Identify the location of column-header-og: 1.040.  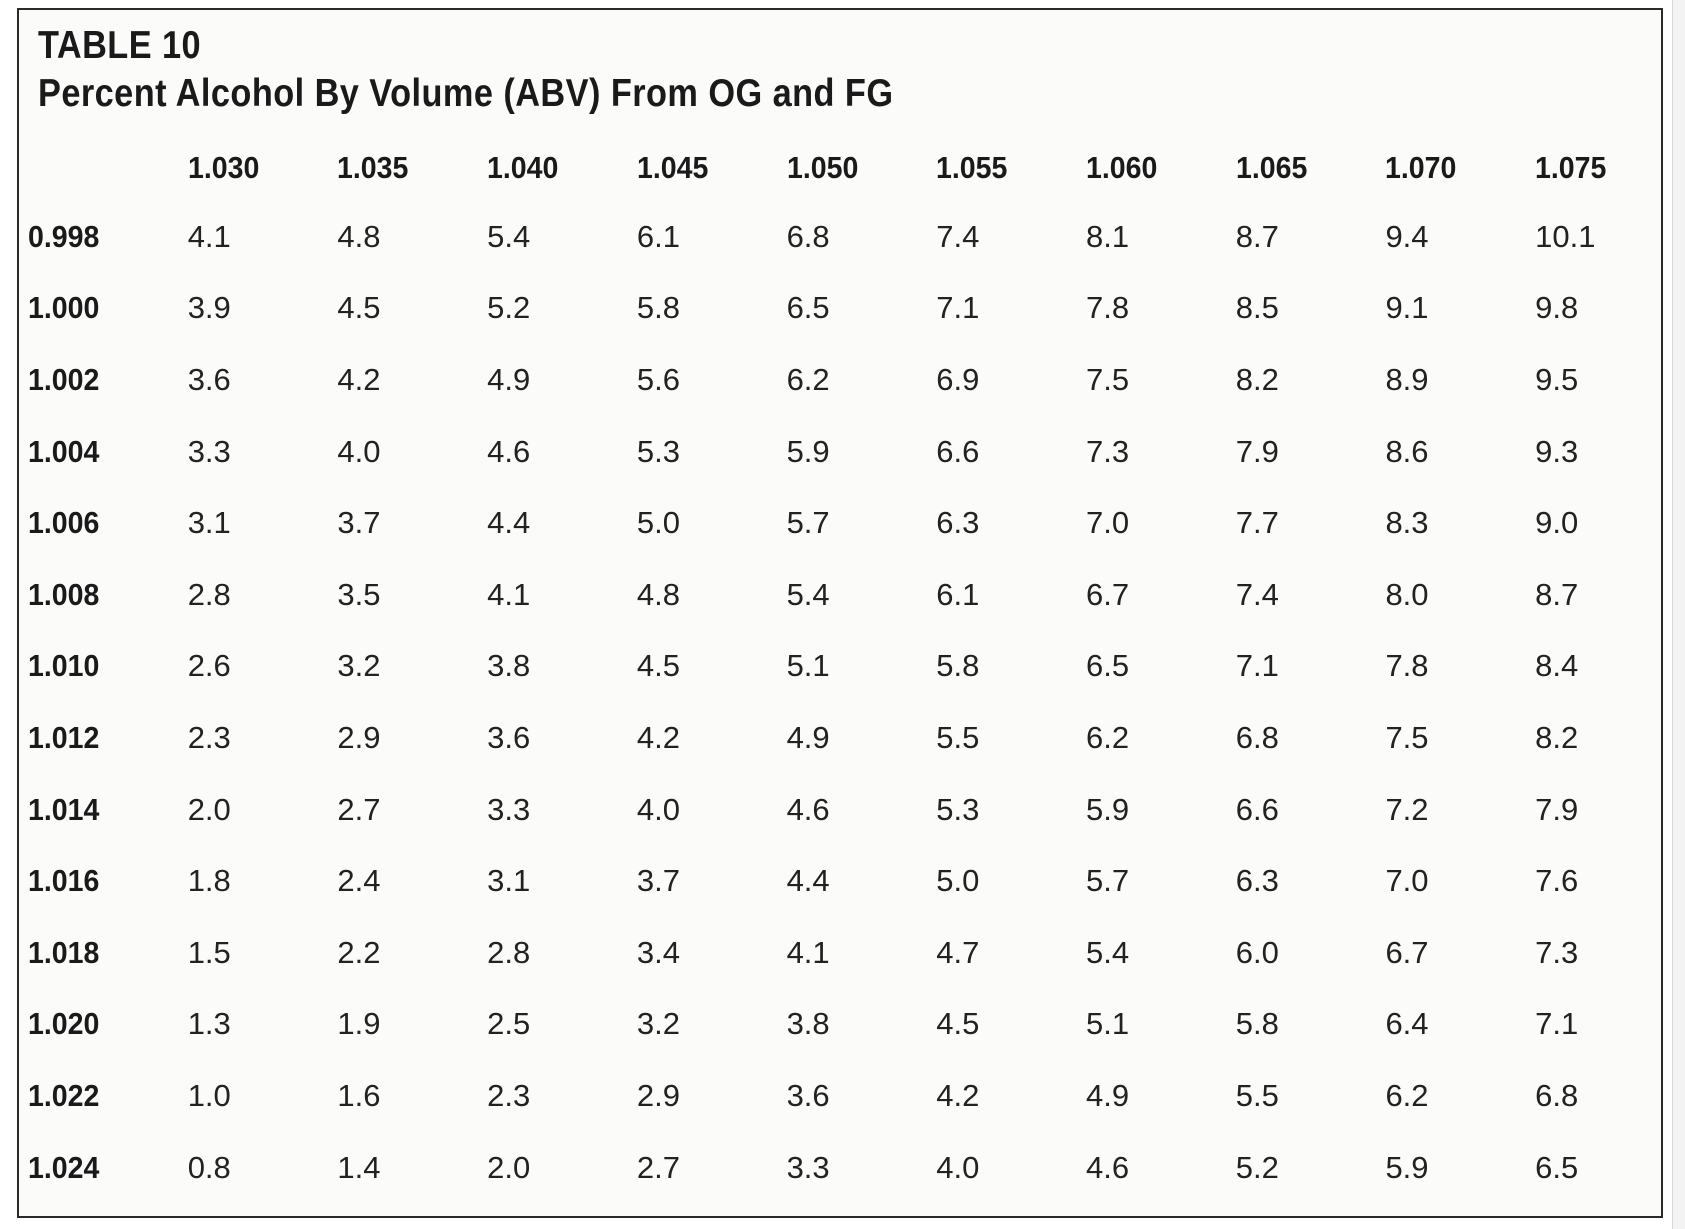
(523, 167).